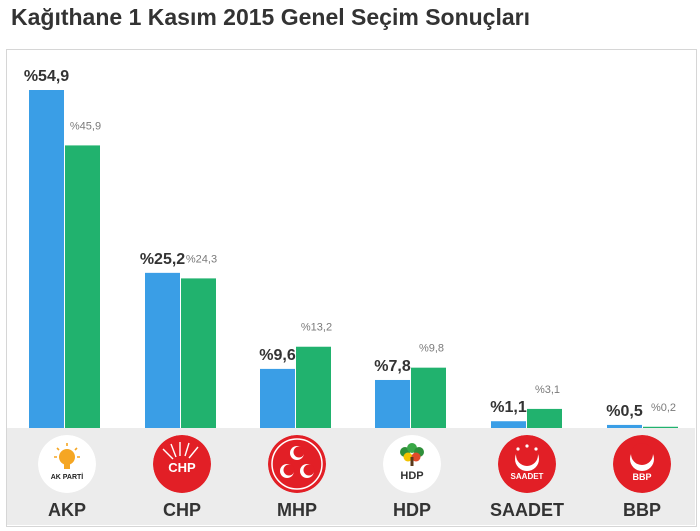  Describe the element at coordinates (641, 510) in the screenshot. I see `party-name-bbp: BBP` at that location.